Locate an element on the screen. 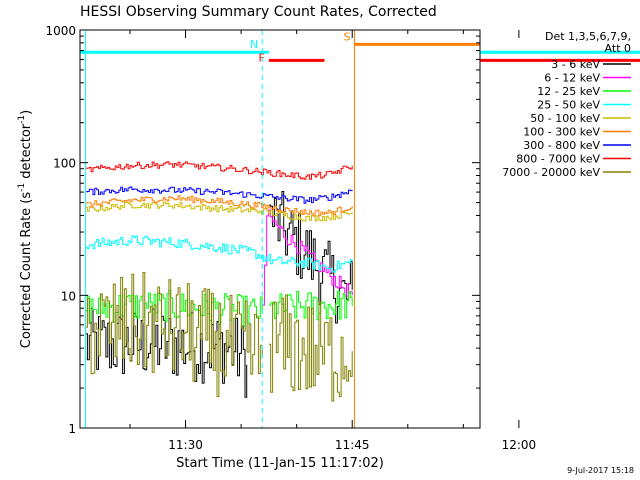  series-7000-20000kev is located at coordinates (219, 337).